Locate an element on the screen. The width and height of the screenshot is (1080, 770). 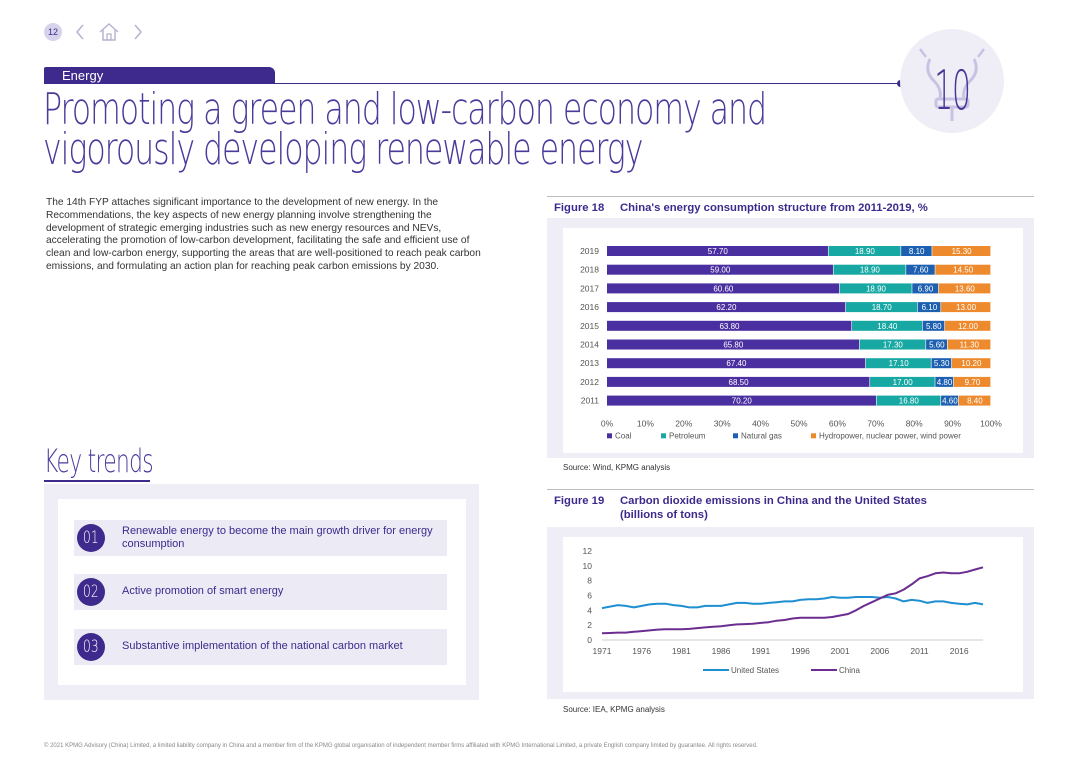
bar-category-label: 2015 is located at coordinates (589, 326).